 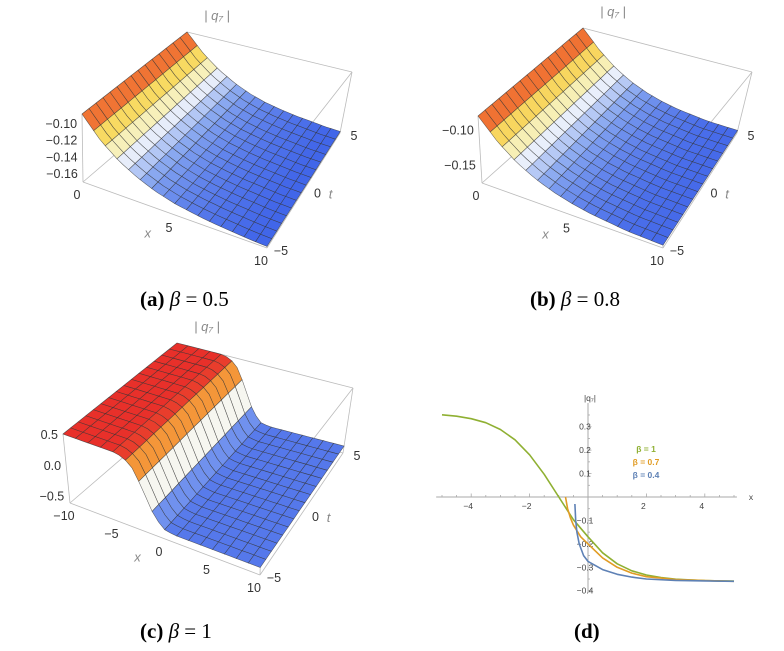 What do you see at coordinates (527, 506) in the screenshot?
I see `x-tick-label: −2` at bounding box center [527, 506].